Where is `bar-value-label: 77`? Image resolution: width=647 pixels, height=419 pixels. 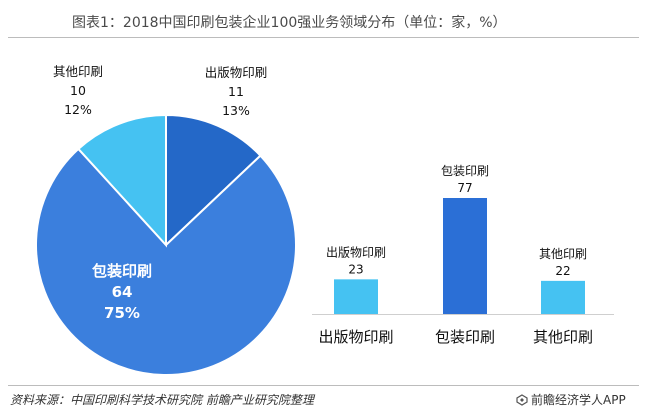
bar-value-label: 77 is located at coordinates (464, 188).